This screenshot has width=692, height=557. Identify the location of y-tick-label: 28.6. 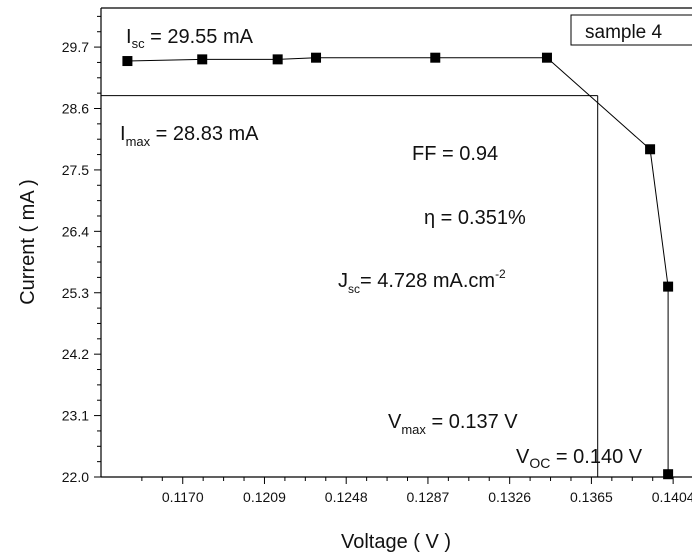
(75, 109).